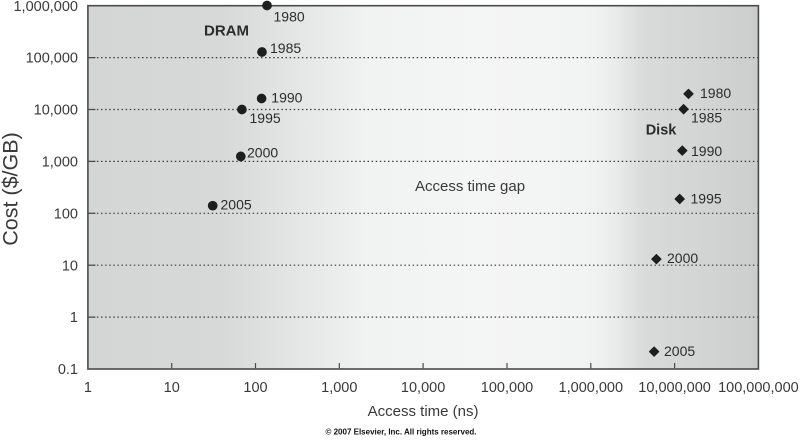 This screenshot has width=800, height=445. What do you see at coordinates (11, 189) in the screenshot?
I see `svg-text: Cost ($/GB)` at bounding box center [11, 189].